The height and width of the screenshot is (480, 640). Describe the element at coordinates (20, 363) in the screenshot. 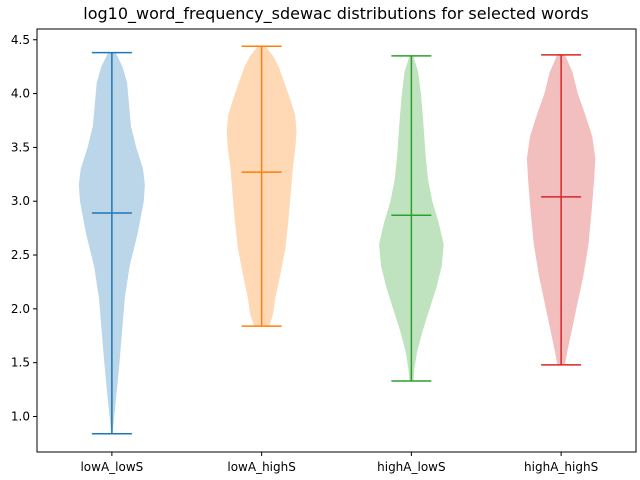

I see `y-tick-label-1: 1.5` at that location.